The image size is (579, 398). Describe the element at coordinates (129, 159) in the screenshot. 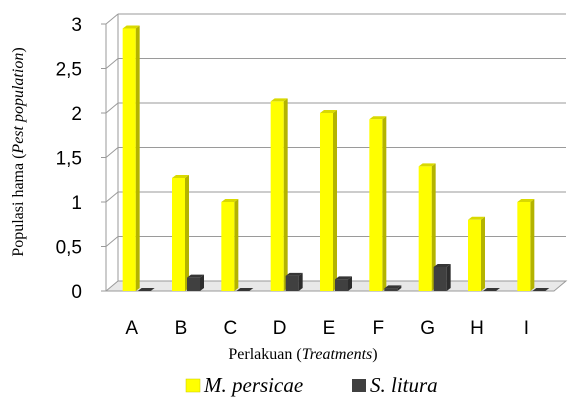

I see `bar-m-persicae-a` at that location.